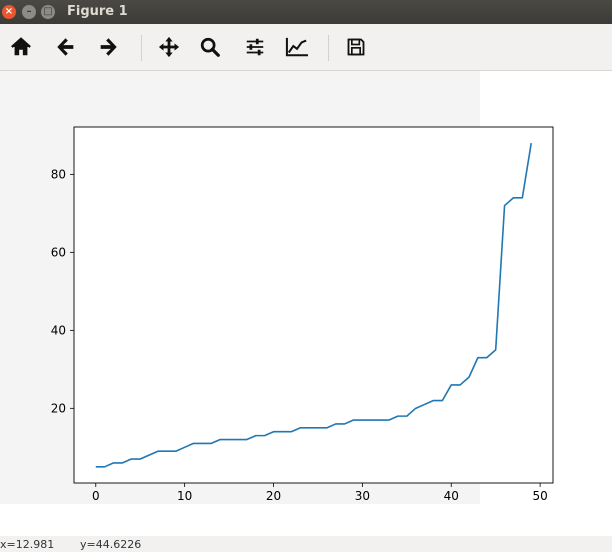  Describe the element at coordinates (58, 330) in the screenshot. I see `y-tick-label: 40` at that location.